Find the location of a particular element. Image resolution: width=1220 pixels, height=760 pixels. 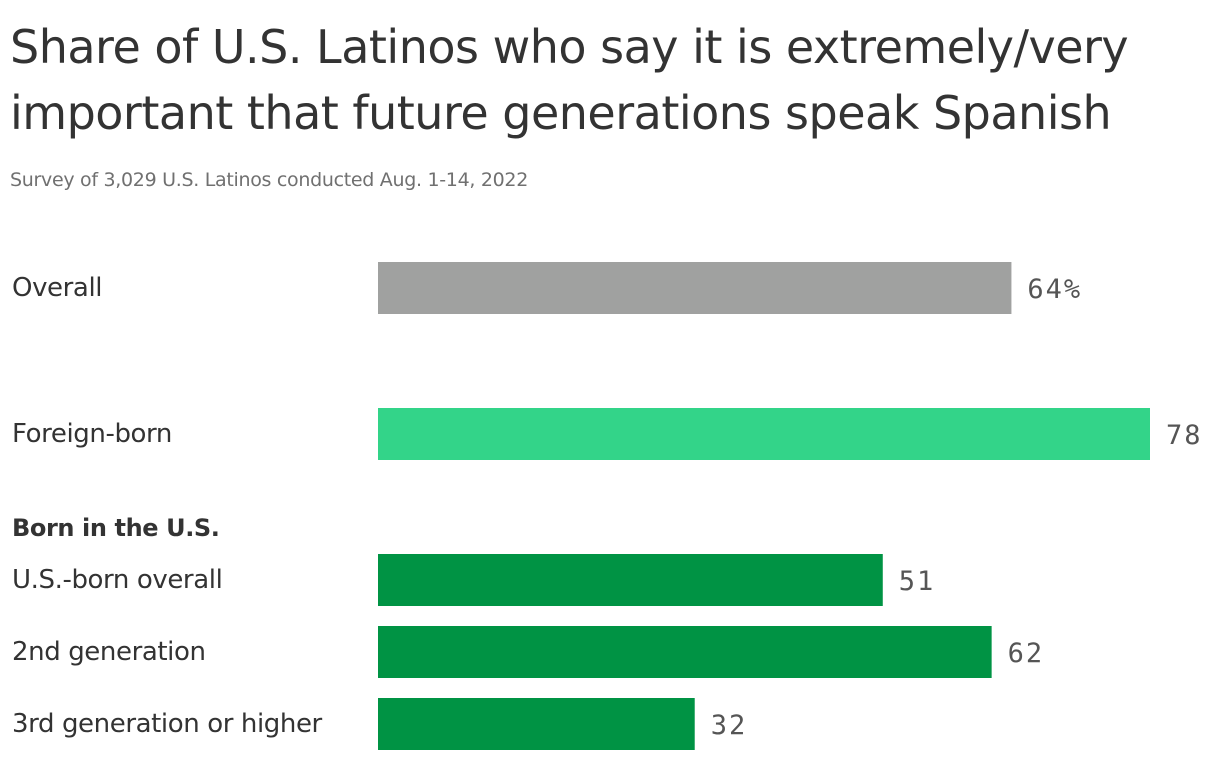

category-label-overall: Overall is located at coordinates (57, 288).